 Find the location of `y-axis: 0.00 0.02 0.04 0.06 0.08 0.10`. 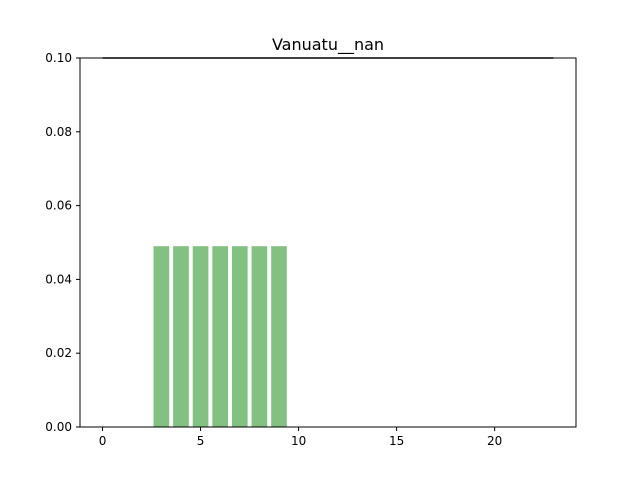

y-axis: 0.00 0.02 0.04 0.06 0.08 0.10 is located at coordinates (62, 242).